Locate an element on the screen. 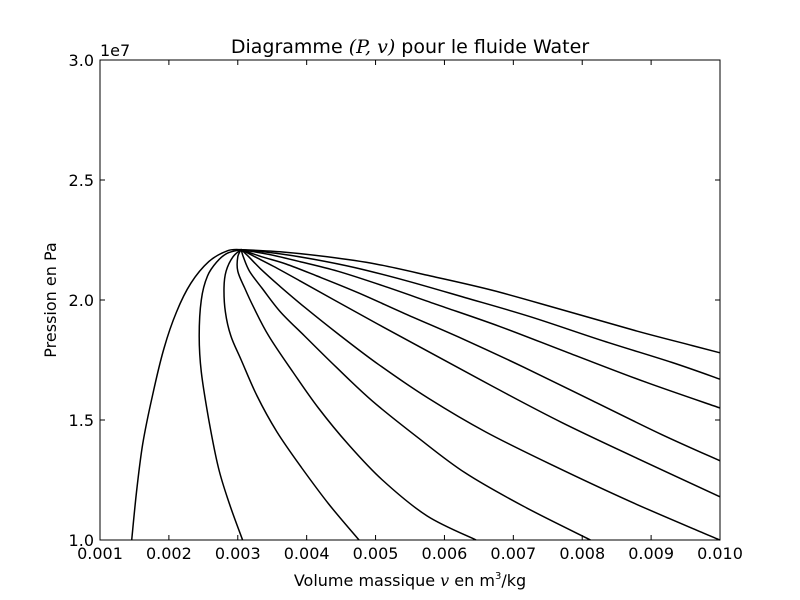 This screenshot has height=600, width=800. y-axis-label: Pression en Pa is located at coordinates (50, 299).